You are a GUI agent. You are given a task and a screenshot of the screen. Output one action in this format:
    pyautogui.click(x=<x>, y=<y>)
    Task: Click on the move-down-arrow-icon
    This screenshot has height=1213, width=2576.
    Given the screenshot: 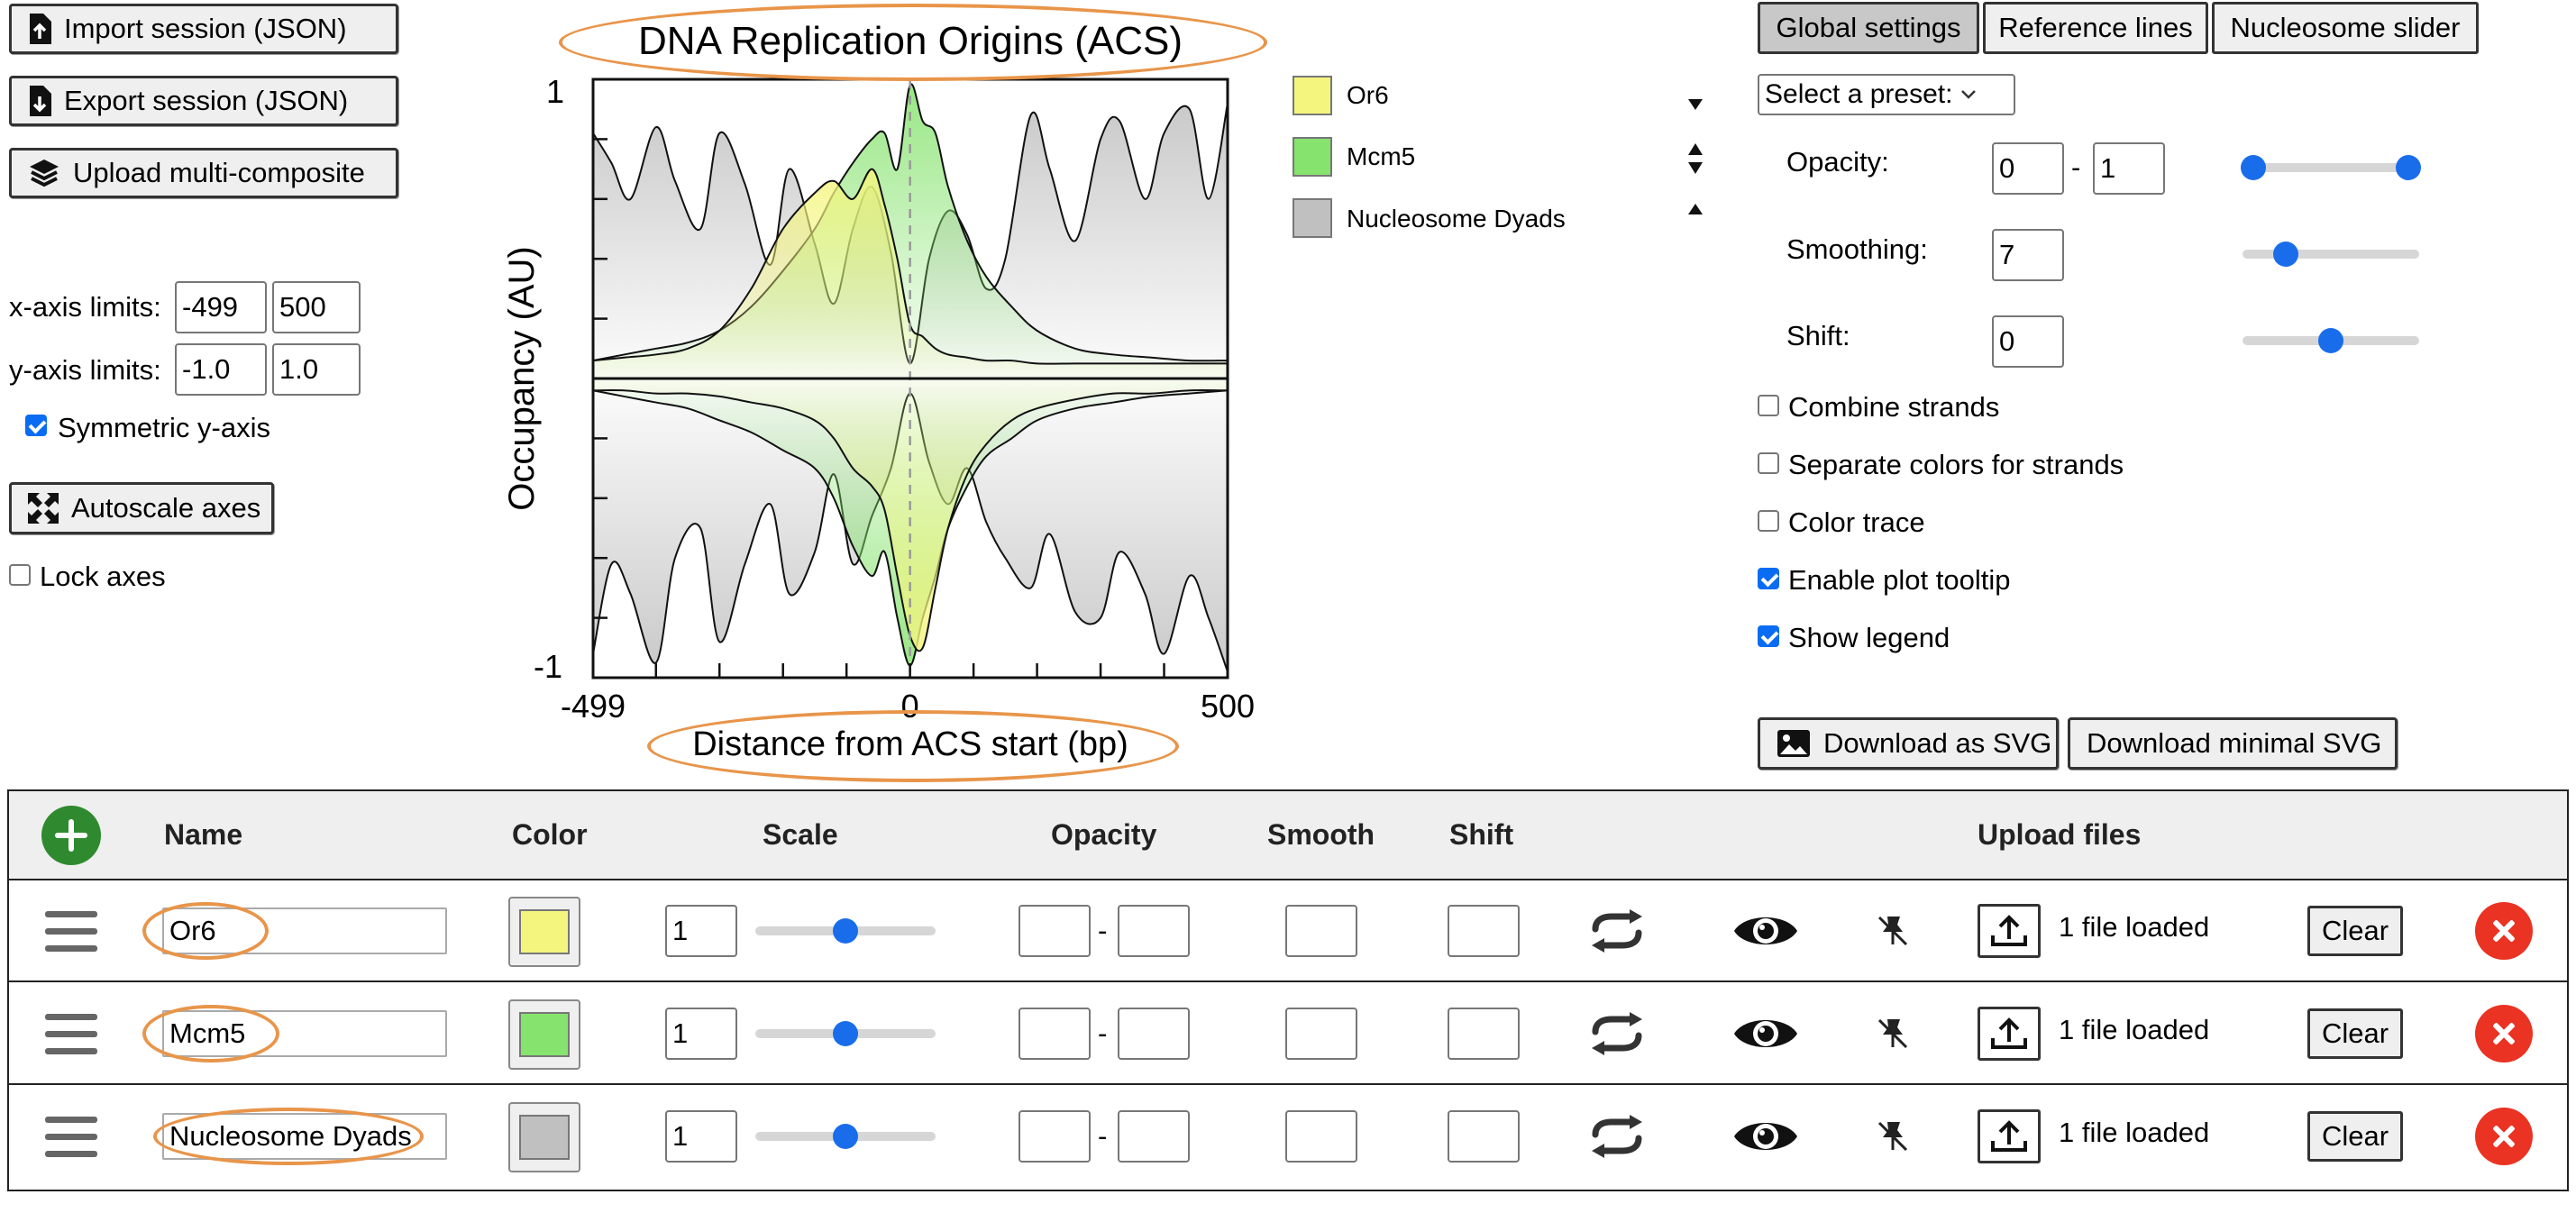 What is the action you would take?
    pyautogui.click(x=1695, y=104)
    